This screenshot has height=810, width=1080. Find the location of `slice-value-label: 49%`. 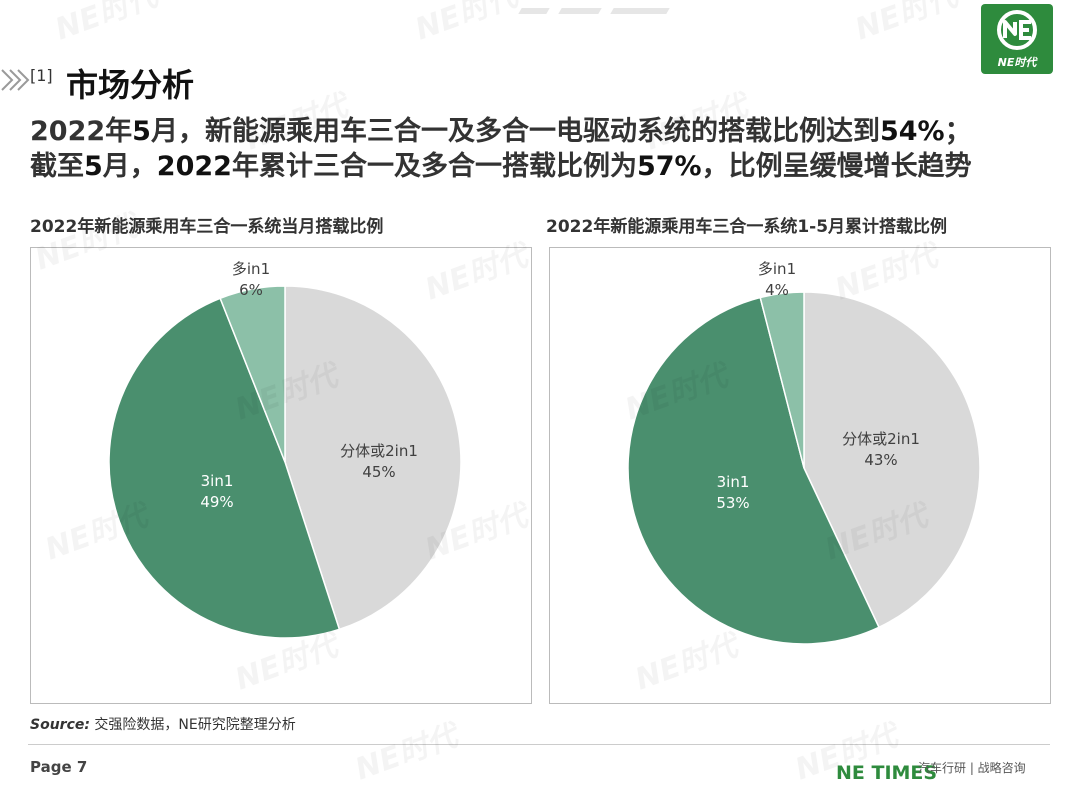

slice-value-label: 49% is located at coordinates (216, 502).